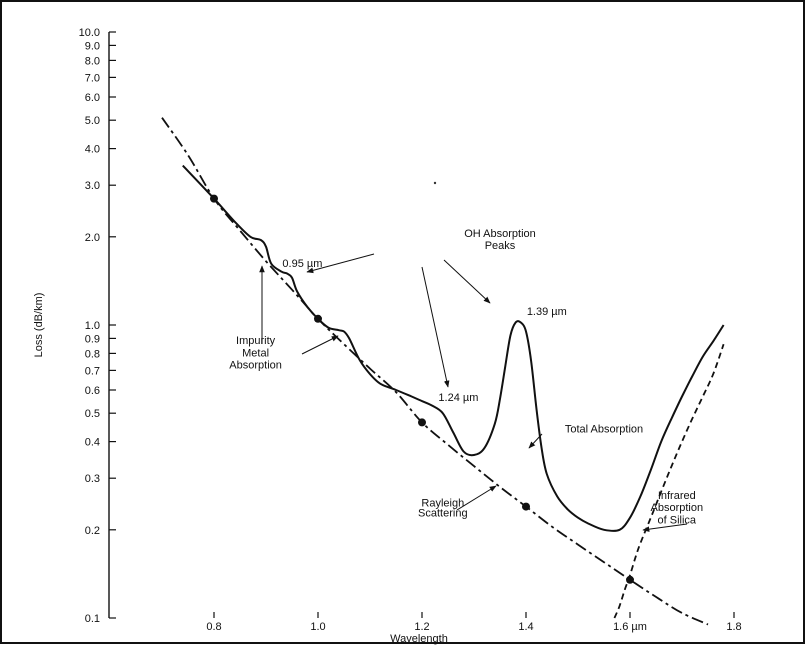 The width and height of the screenshot is (805, 646). Describe the element at coordinates (467, 281) in the screenshot. I see `oh-peak-139-leader` at that location.